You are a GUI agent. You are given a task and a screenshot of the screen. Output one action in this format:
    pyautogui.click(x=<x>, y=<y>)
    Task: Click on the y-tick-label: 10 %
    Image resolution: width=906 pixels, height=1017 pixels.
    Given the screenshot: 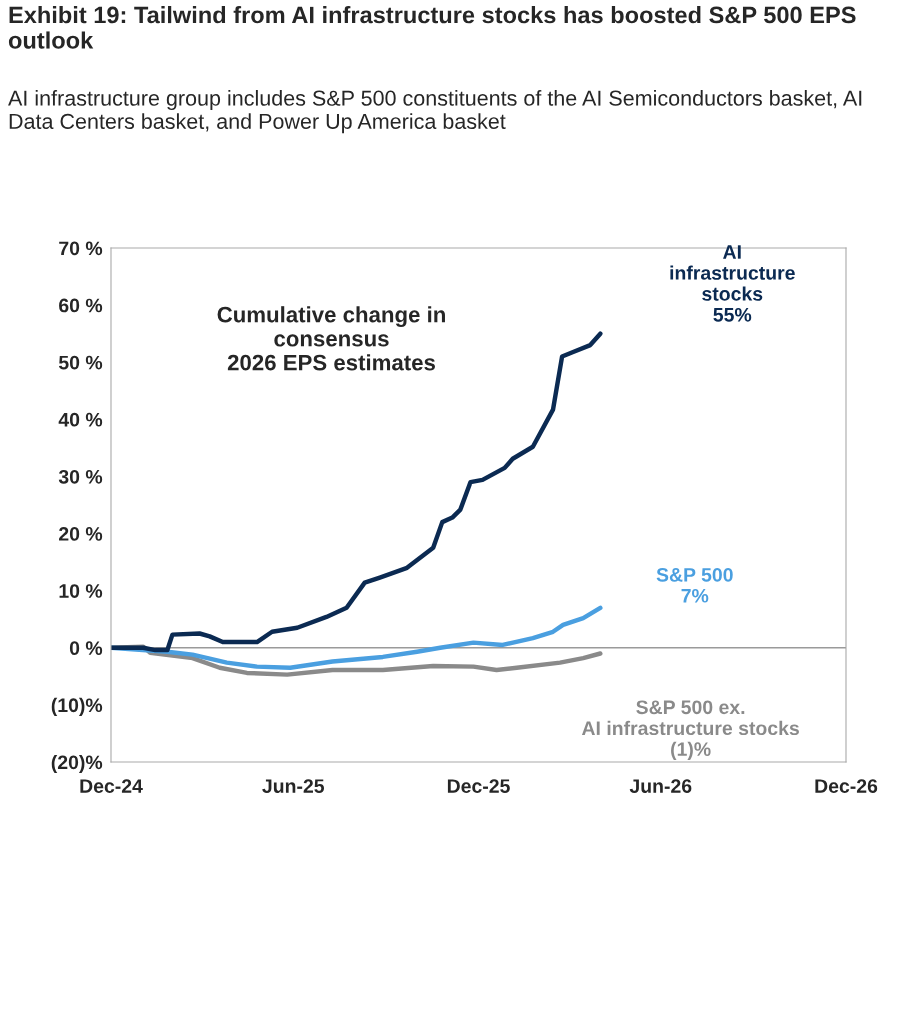 What is the action you would take?
    pyautogui.click(x=81, y=591)
    